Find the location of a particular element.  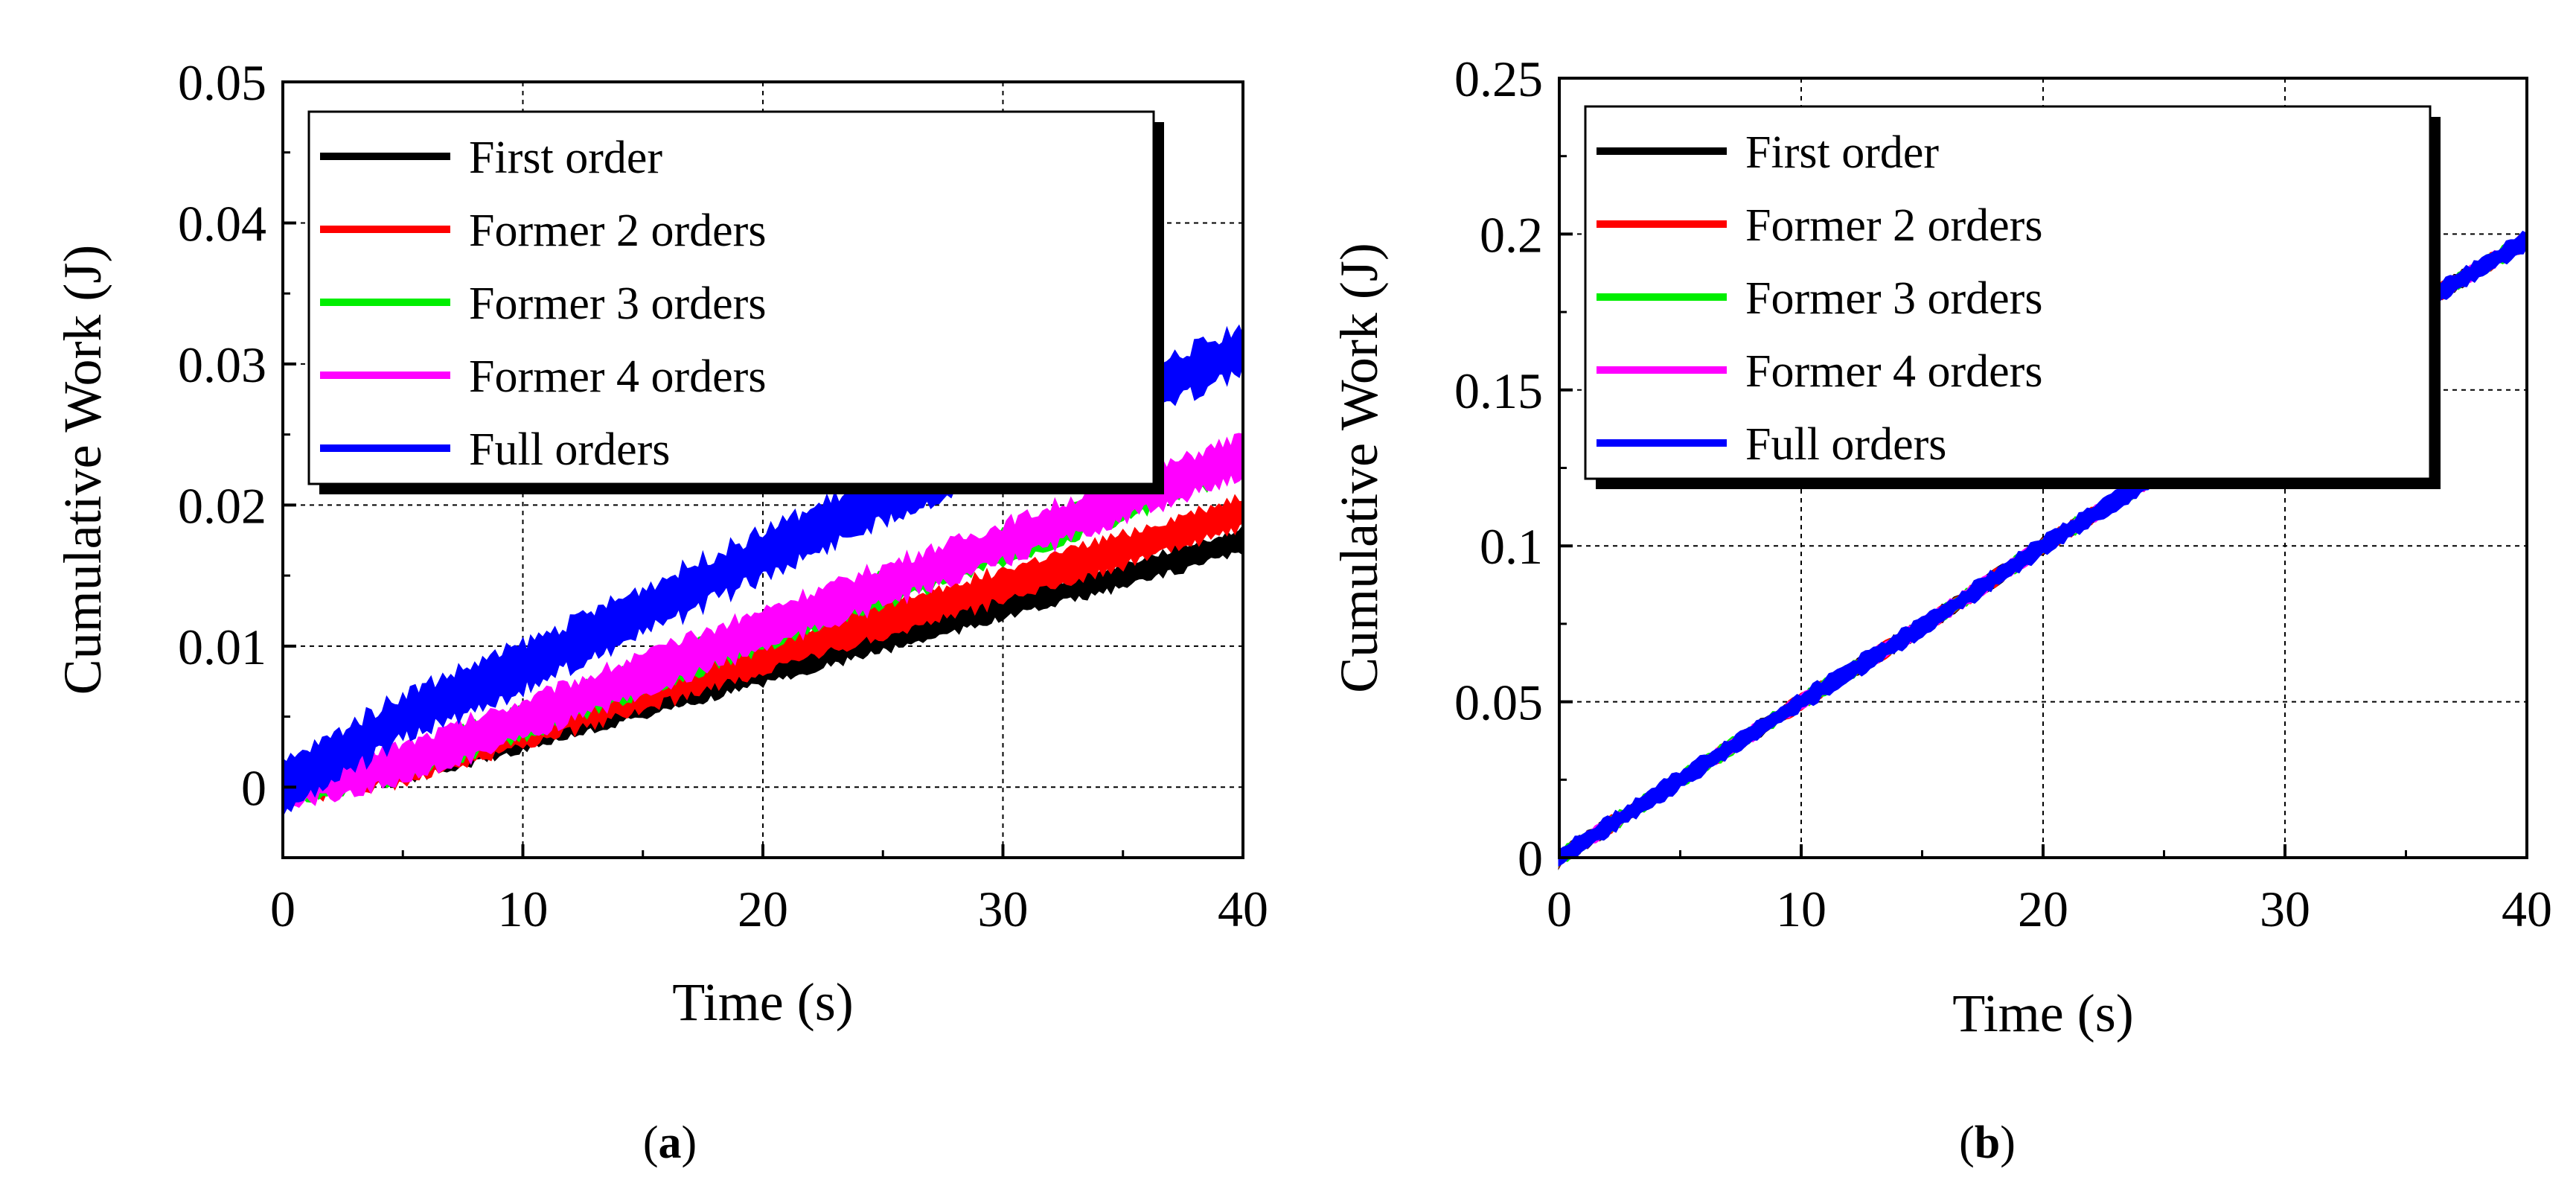

panel-label-a: (a) is located at coordinates (670, 1143).